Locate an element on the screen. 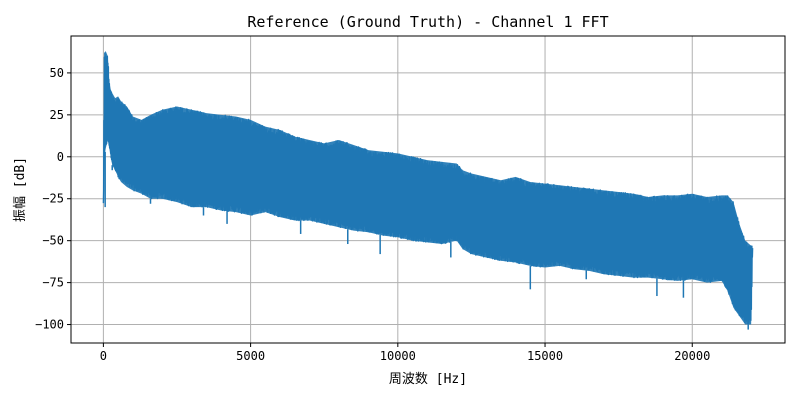 The height and width of the screenshot is (404, 800). x-axis-label: 周波数 [Hz] is located at coordinates (428, 379).